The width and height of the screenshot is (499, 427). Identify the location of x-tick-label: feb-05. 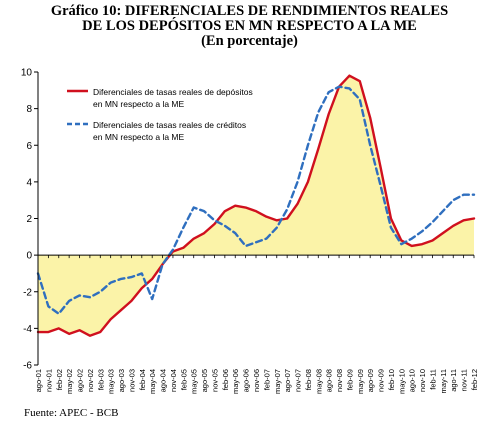
(183, 379).